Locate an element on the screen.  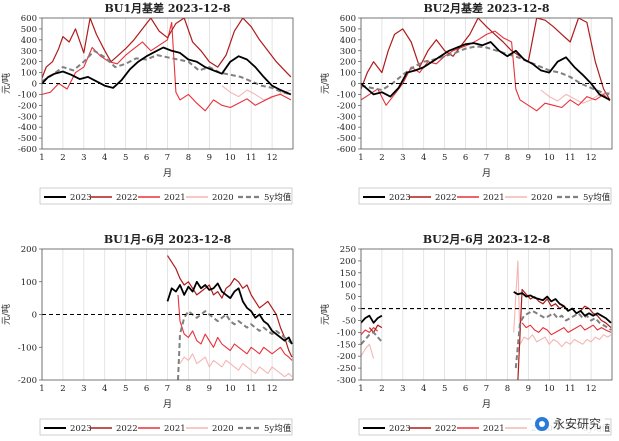
y-tick-label: 150 is located at coordinates (348, 274).